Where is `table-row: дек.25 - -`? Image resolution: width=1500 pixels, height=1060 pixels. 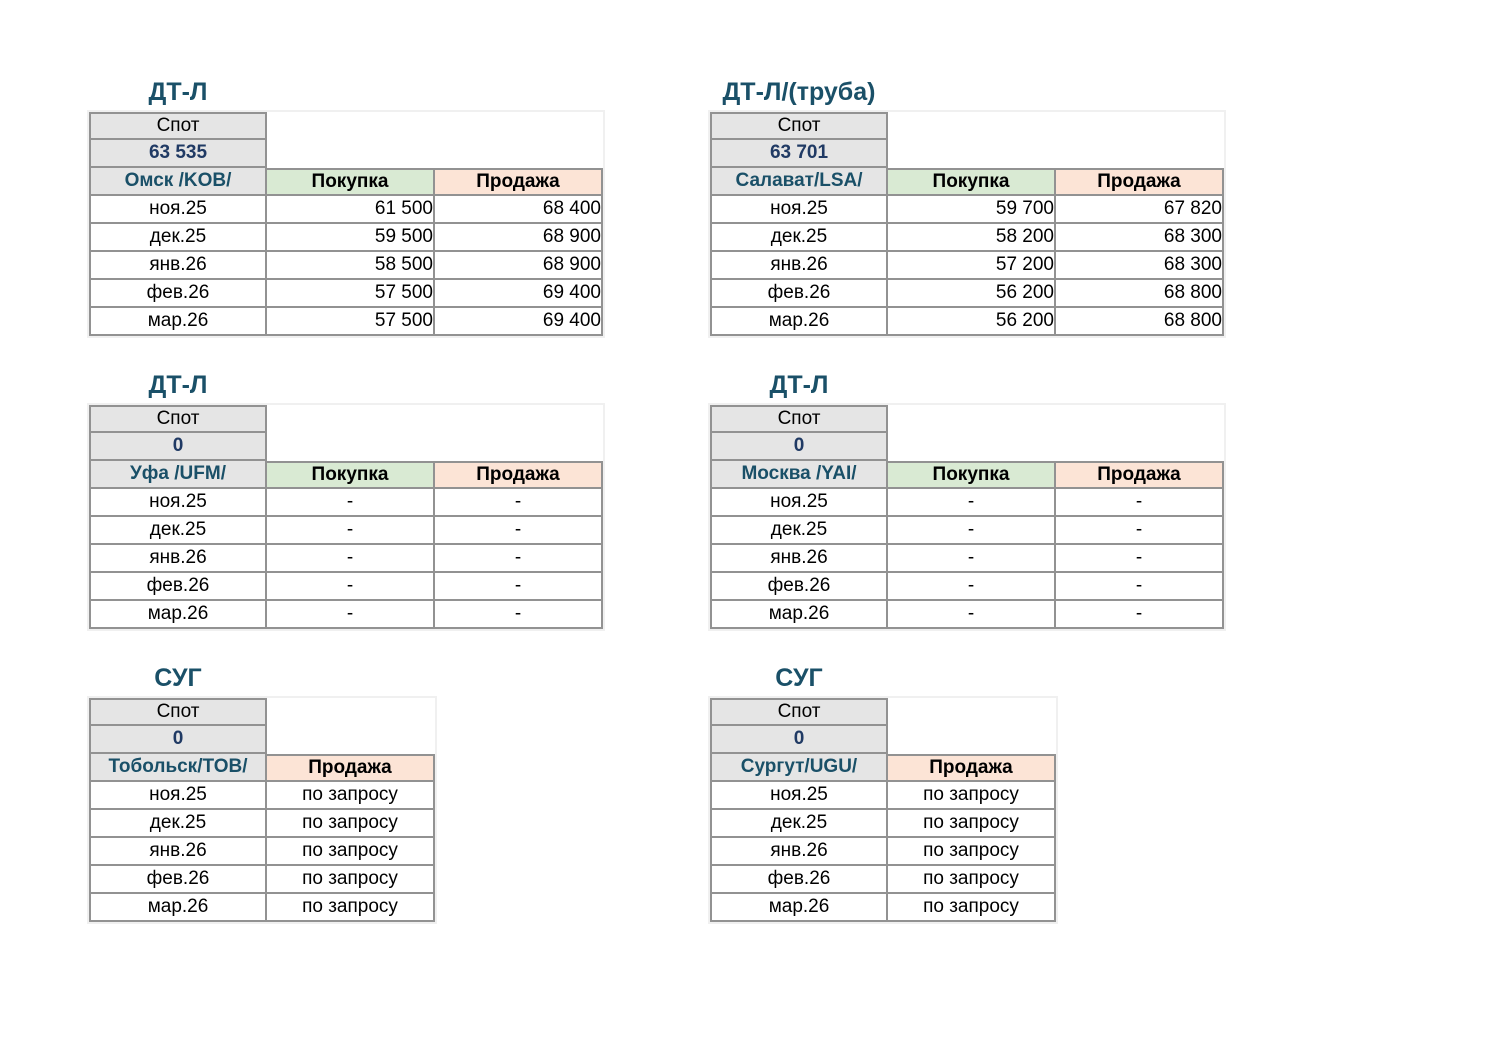
table-row: дек.25 - - is located at coordinates (346, 531).